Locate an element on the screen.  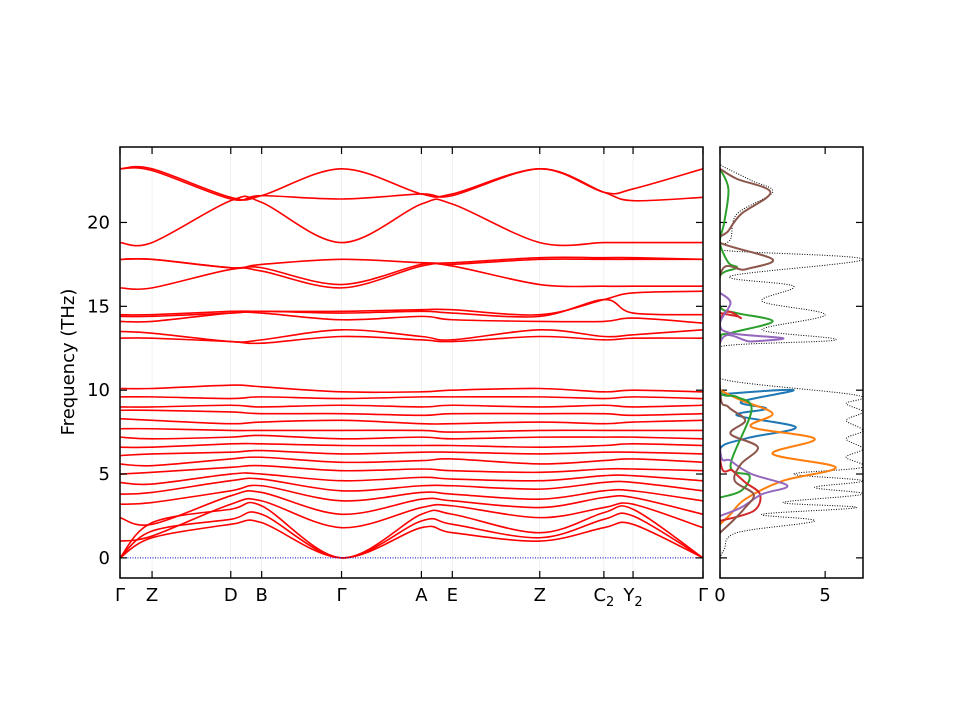
x-tick-label-4: Γ is located at coordinates (342, 595).